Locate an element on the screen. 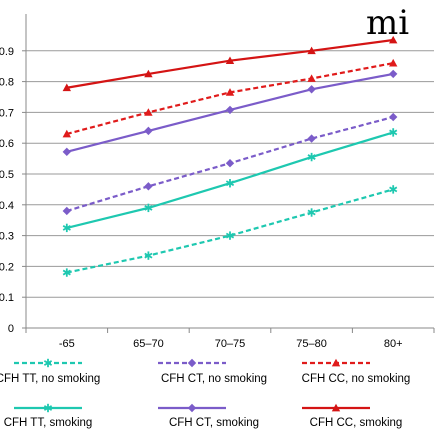 This screenshot has height=431, width=440. y-tick-label: 0.7 is located at coordinates (7, 113).